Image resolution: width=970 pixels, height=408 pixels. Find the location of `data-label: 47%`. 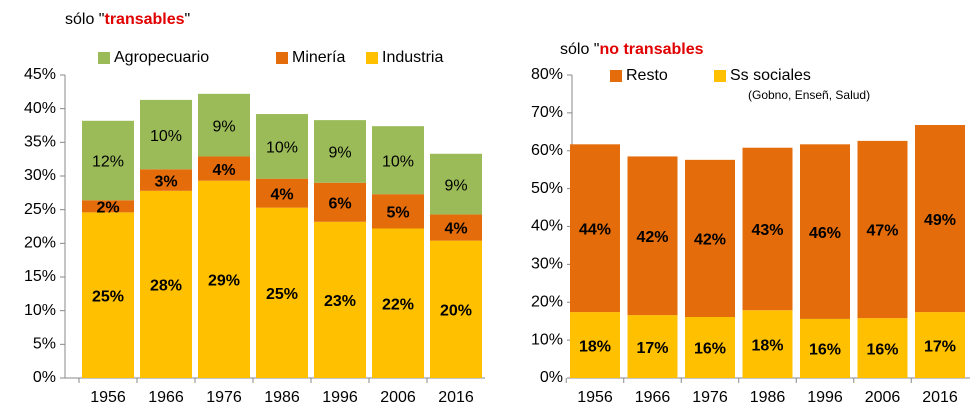

data-label: 47% is located at coordinates (882, 231).